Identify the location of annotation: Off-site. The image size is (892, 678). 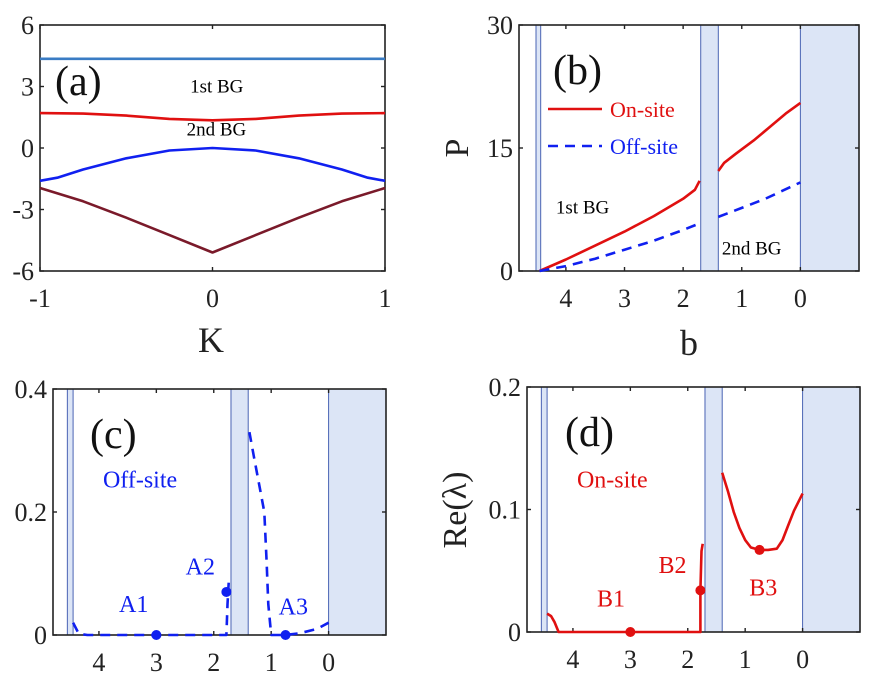
(140, 480).